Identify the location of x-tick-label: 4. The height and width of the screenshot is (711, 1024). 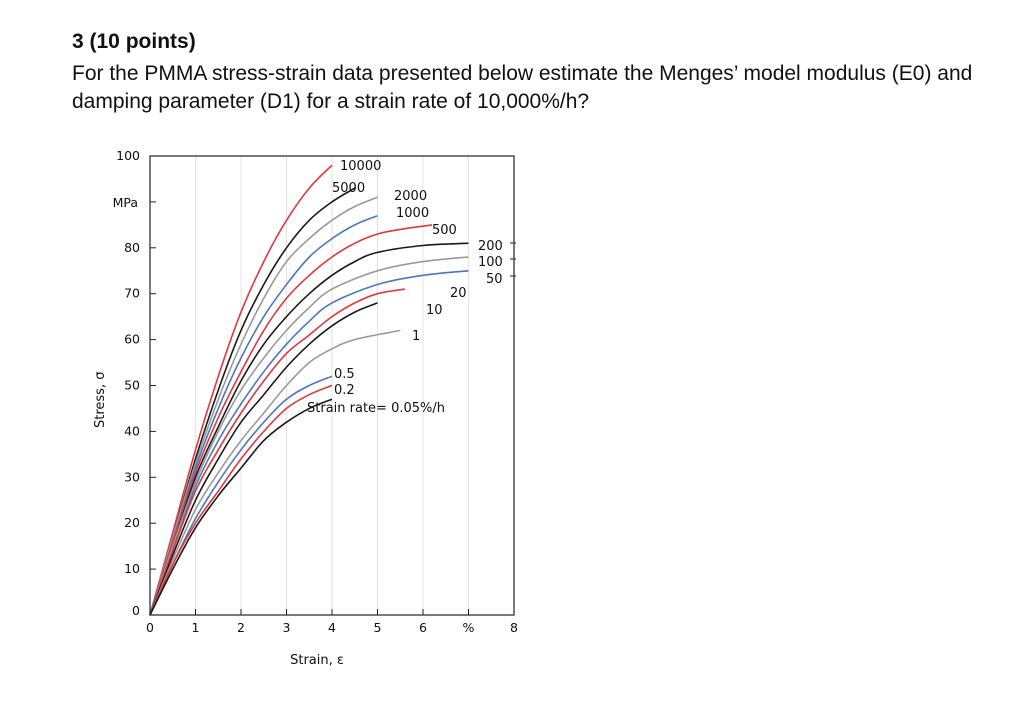
(332, 627).